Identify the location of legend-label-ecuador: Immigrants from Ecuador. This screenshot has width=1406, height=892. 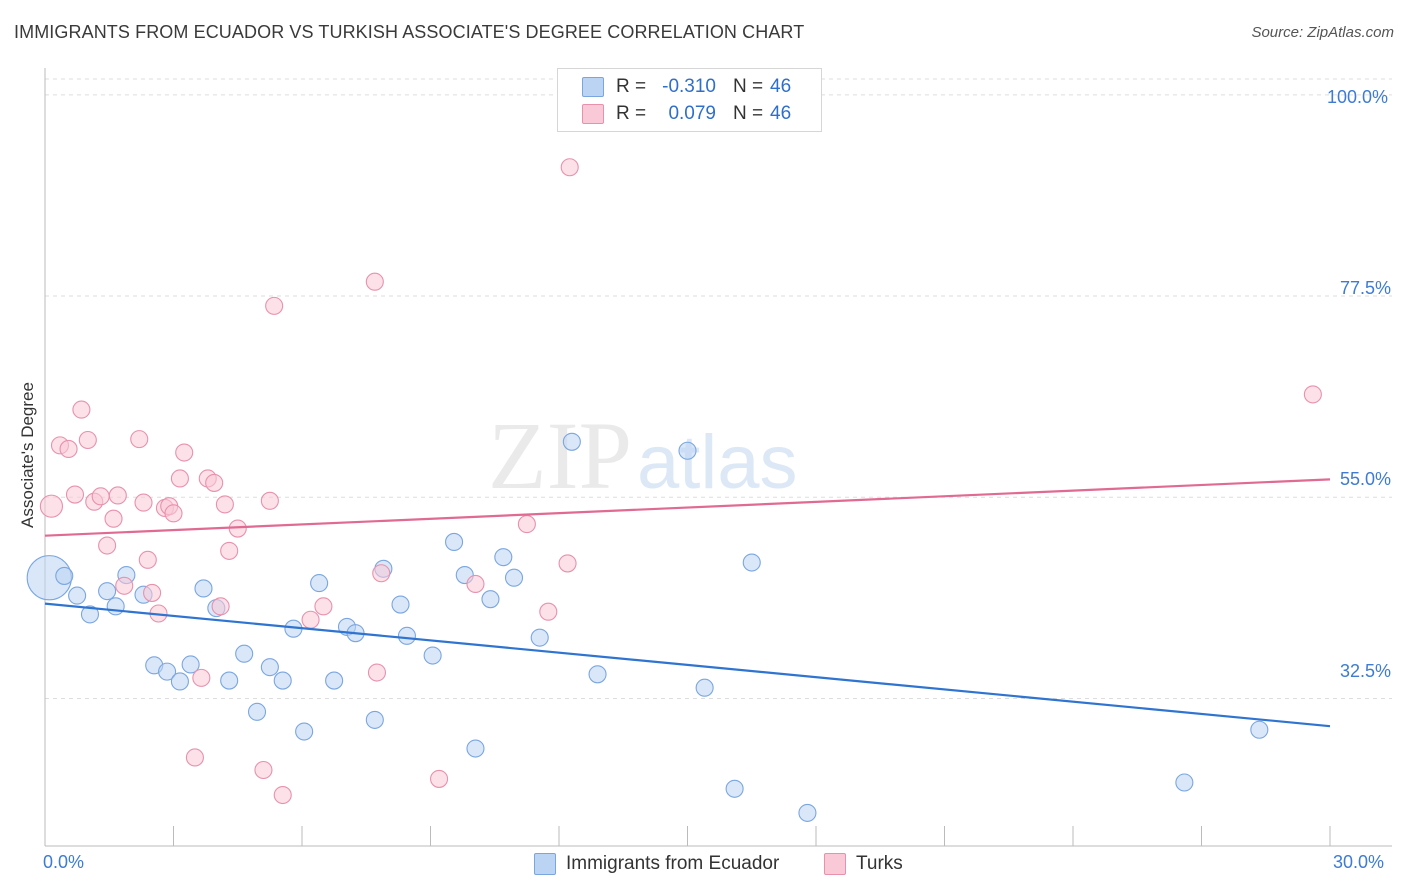
(673, 863).